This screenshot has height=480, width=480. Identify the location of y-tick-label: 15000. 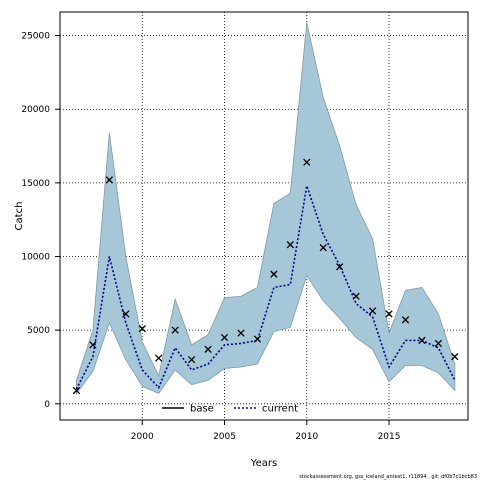
(35, 184).